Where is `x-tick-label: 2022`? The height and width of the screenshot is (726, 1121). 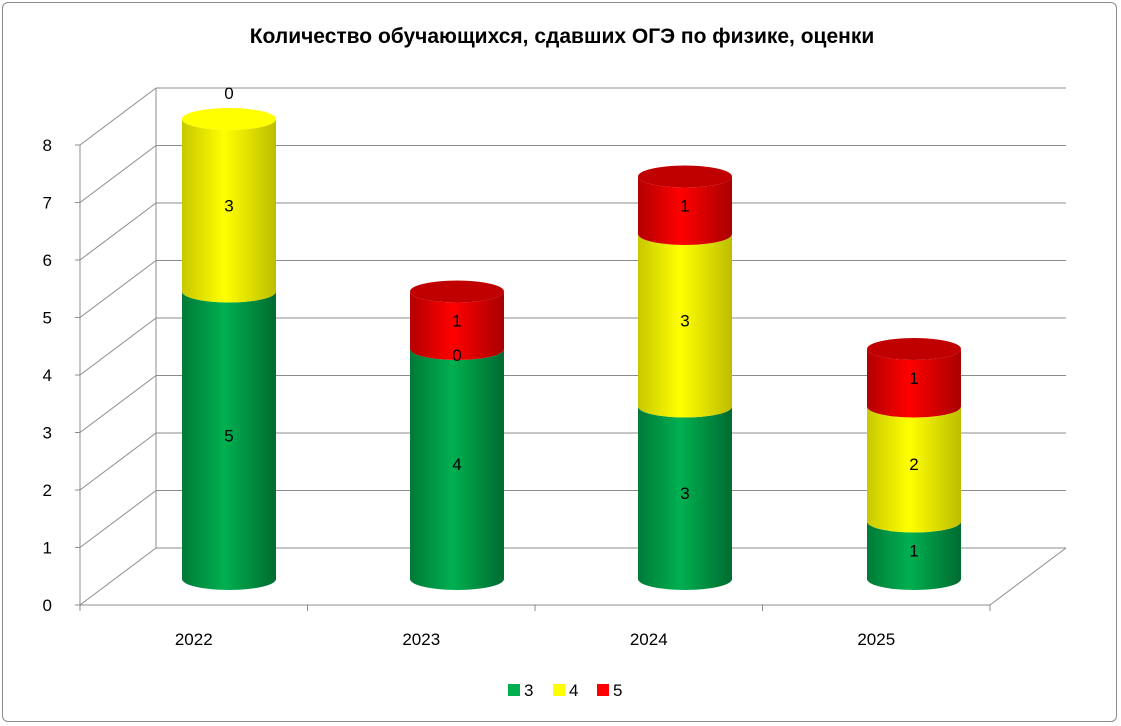
x-tick-label: 2022 is located at coordinates (194, 639).